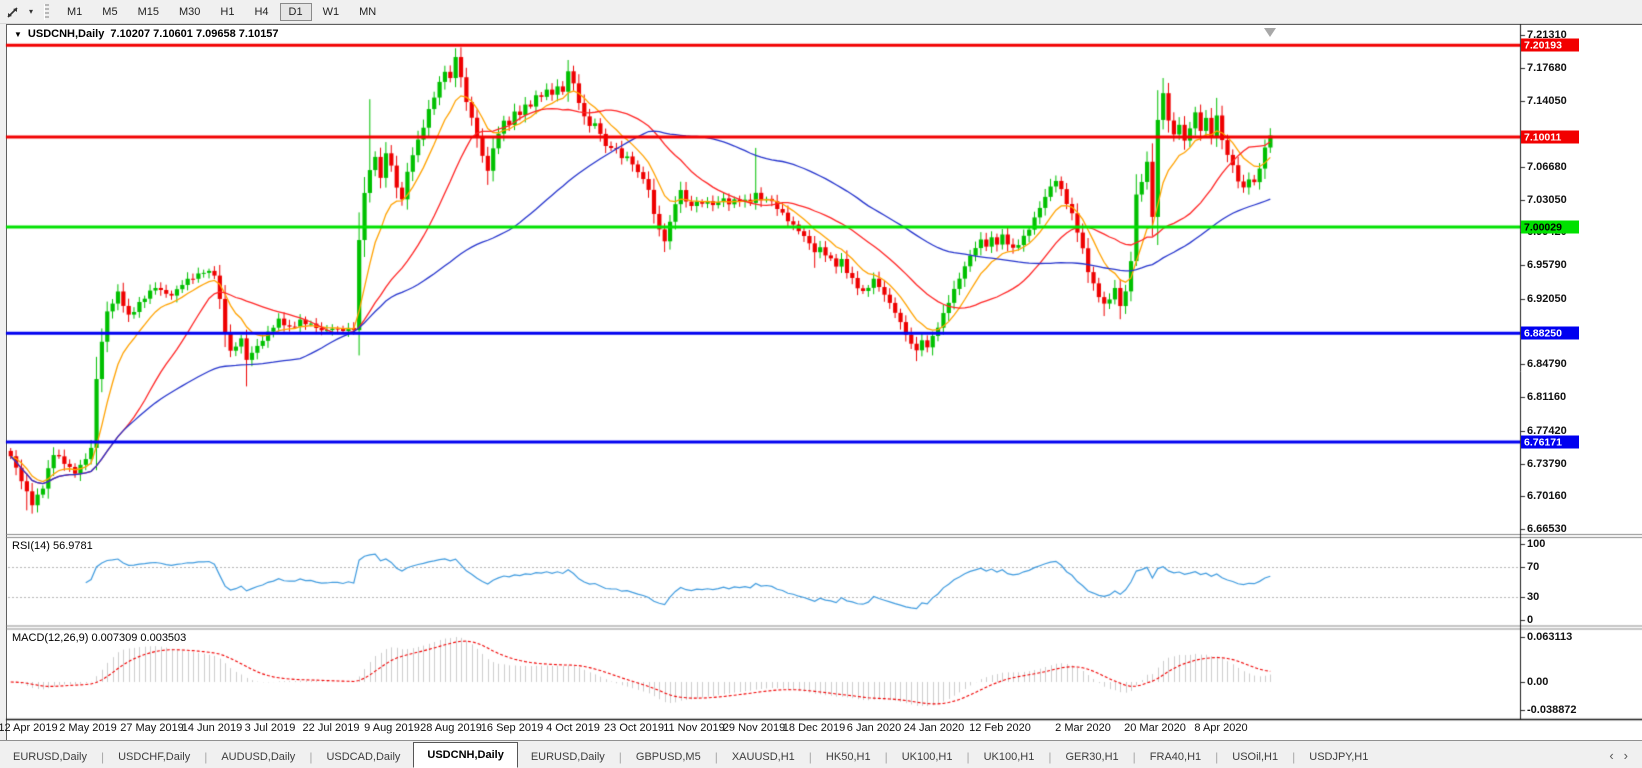 The image size is (1642, 768). I want to click on timeframe-button-M1: M1, so click(75, 11).